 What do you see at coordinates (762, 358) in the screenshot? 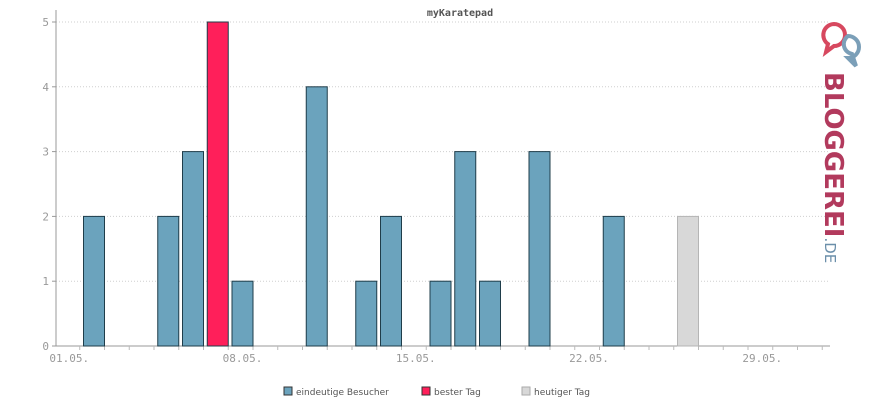
I see `x-tick-label: 29.05.` at bounding box center [762, 358].